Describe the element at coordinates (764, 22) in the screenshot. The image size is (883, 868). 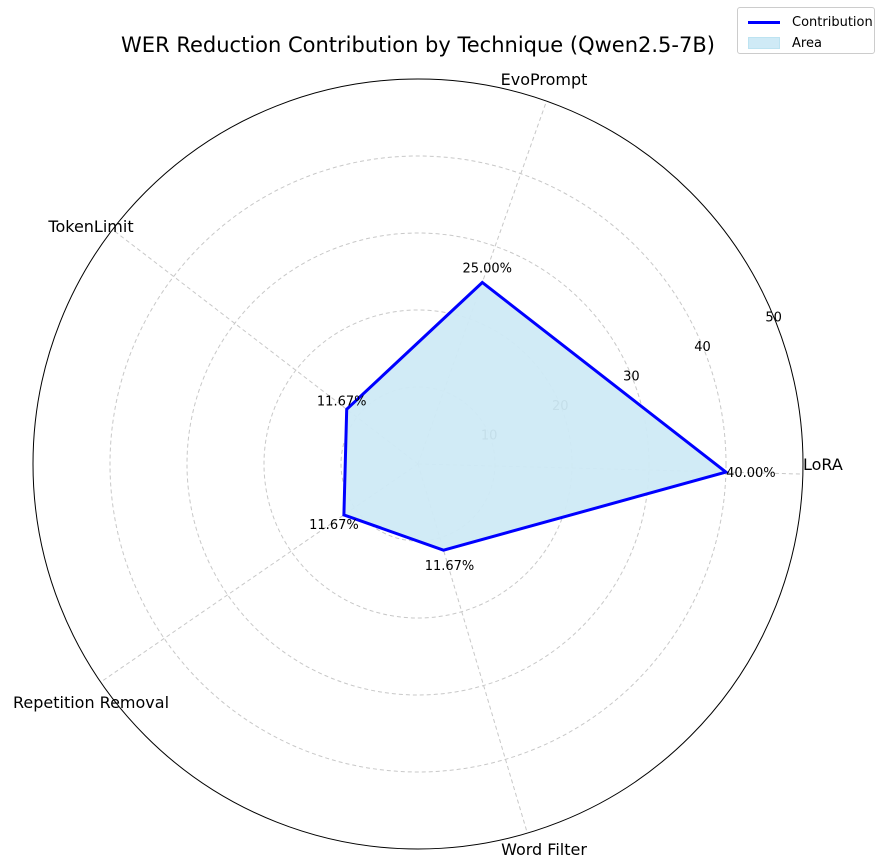
I see `legend-line-swatch` at that location.